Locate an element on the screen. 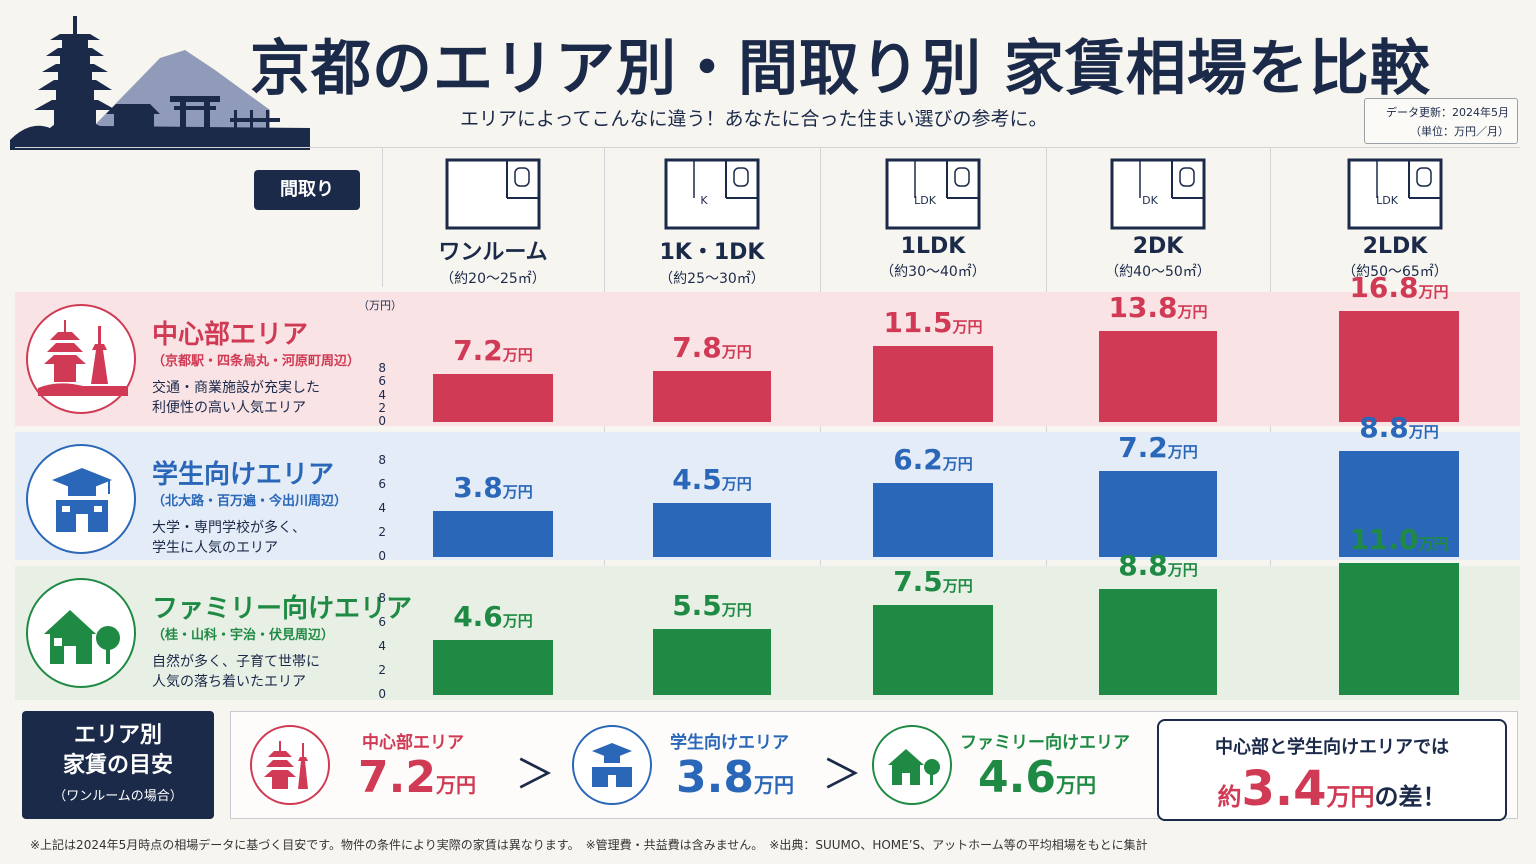 Image resolution: width=1536 pixels, height=864 pixels. y-axis-unit: （万円） is located at coordinates (380, 305).